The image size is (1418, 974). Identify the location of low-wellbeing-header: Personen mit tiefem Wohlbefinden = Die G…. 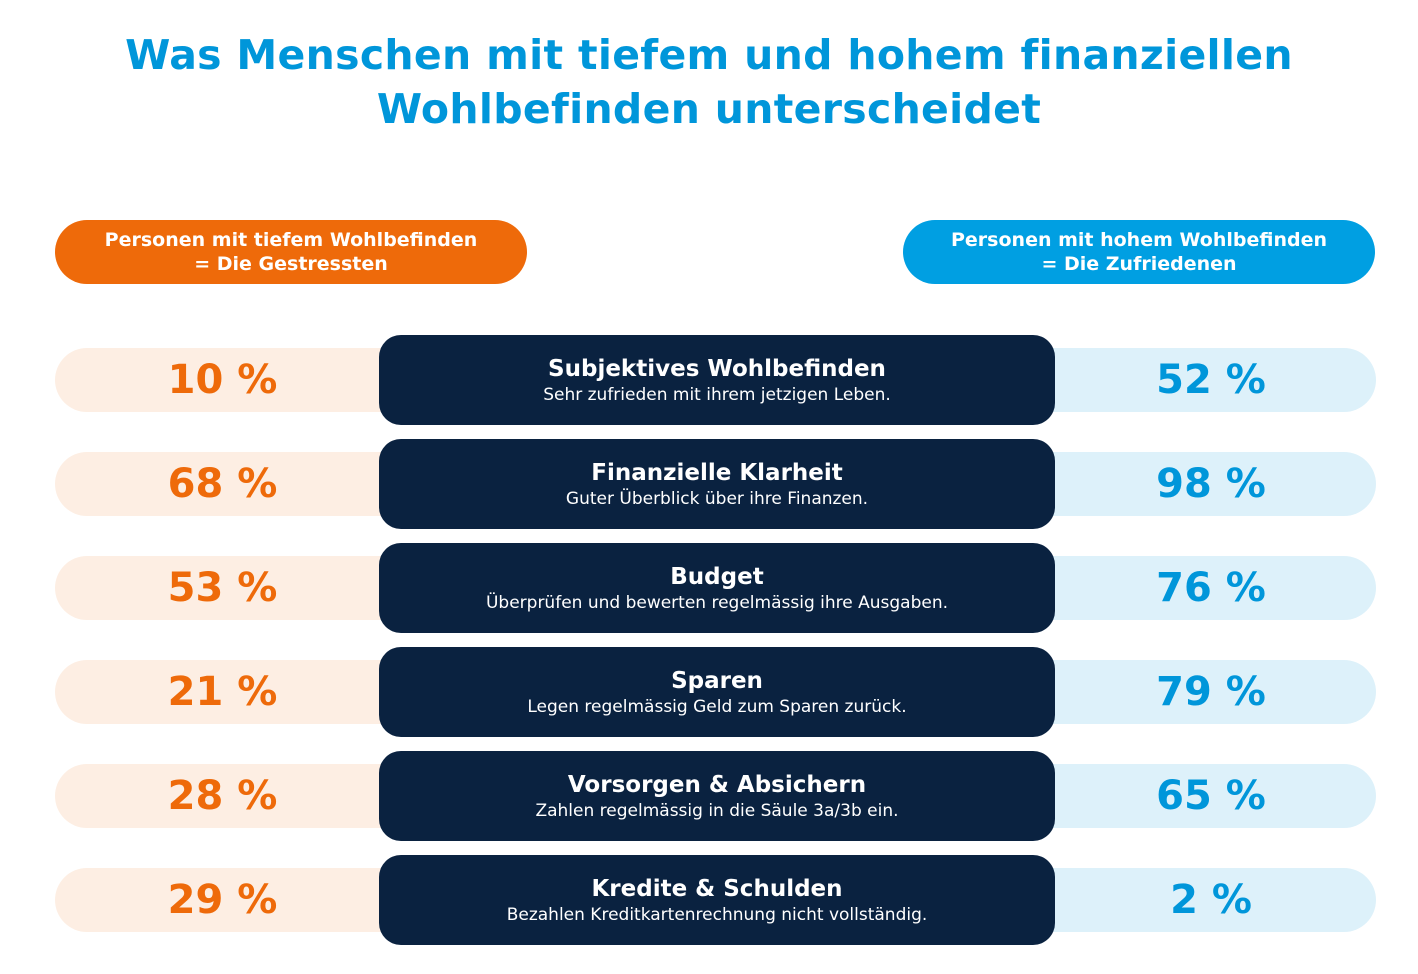
(291, 252).